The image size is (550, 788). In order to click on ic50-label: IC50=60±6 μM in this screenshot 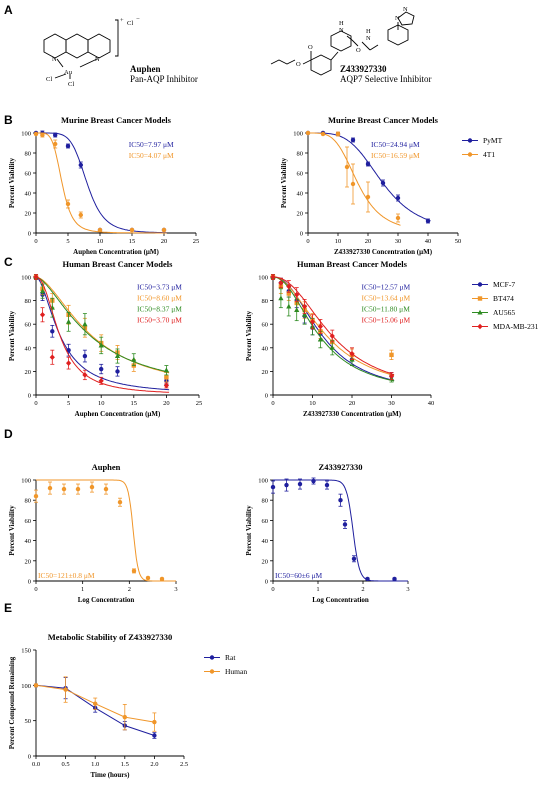, I will do `click(298, 575)`.